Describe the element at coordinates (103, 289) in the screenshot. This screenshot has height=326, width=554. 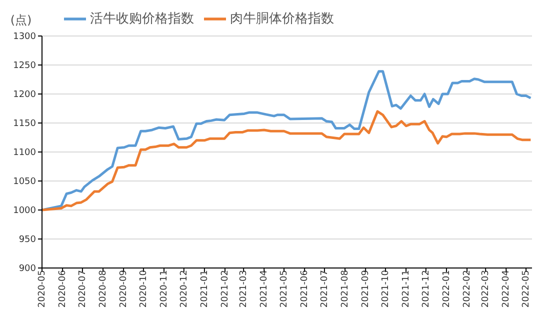
I see `x-tick-label: 2020-08` at that location.